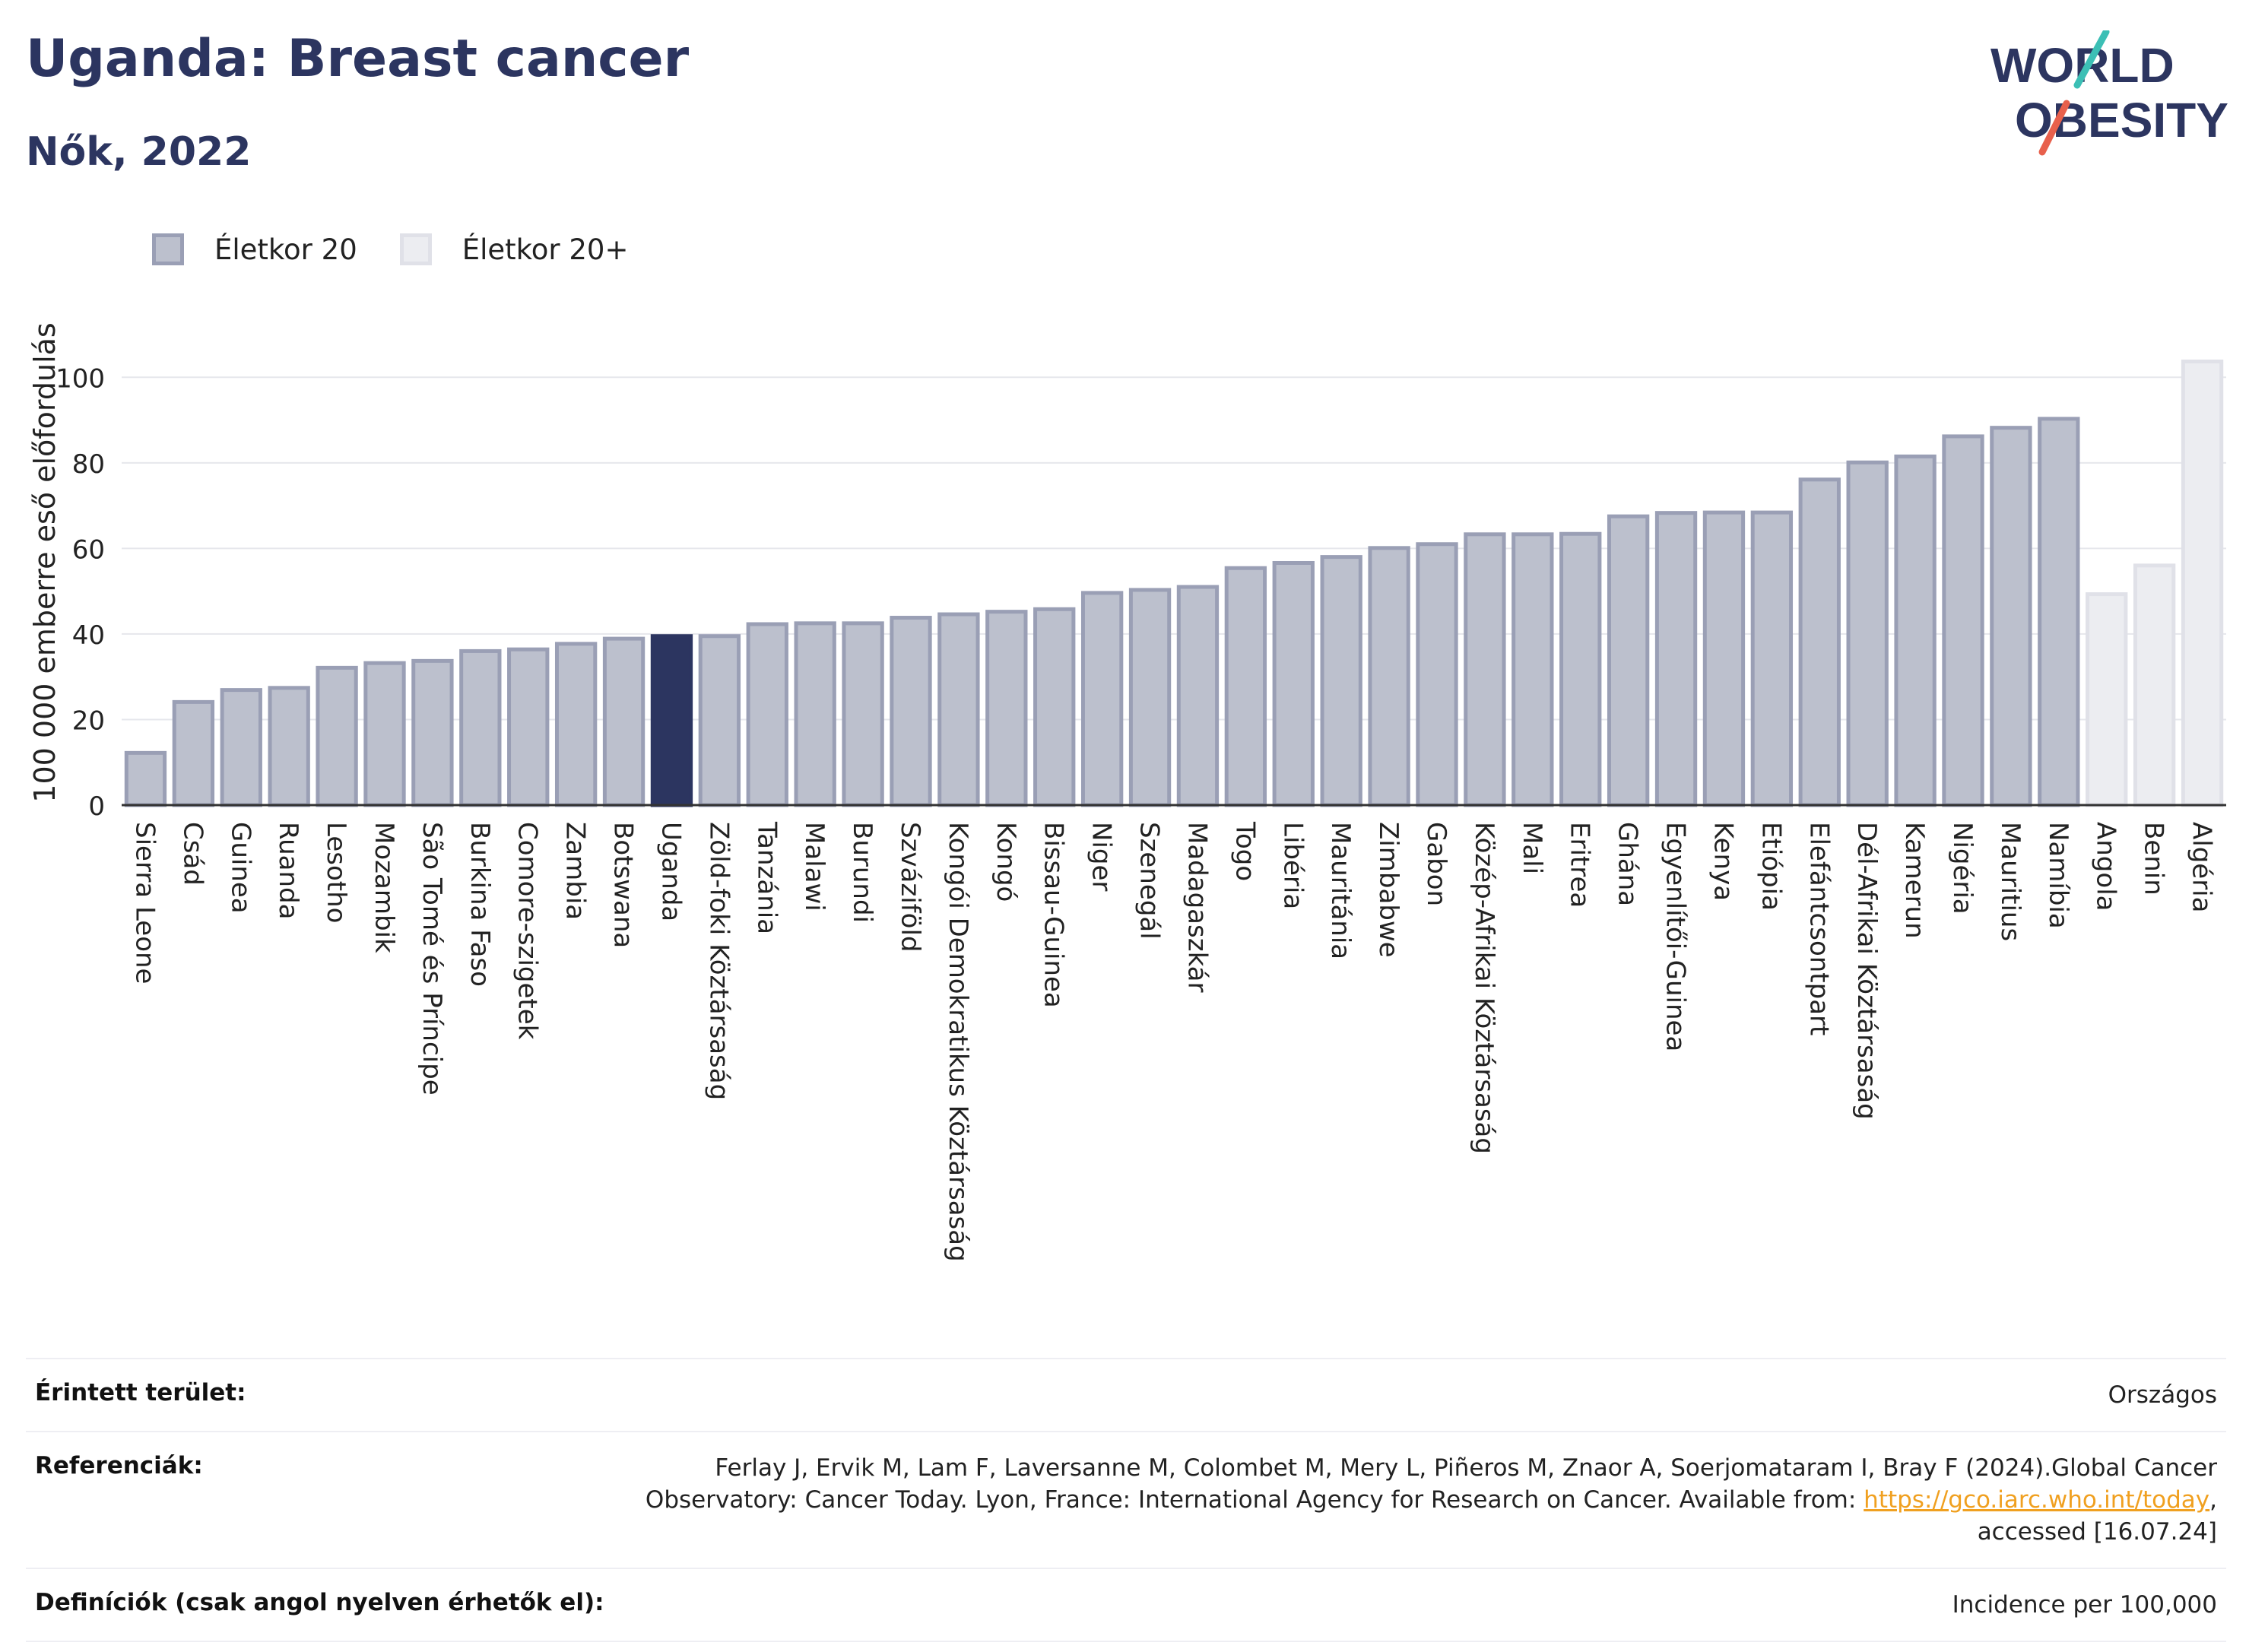 The image size is (2249, 1652). I want to click on logo-line1: WORLD, so click(2082, 65).